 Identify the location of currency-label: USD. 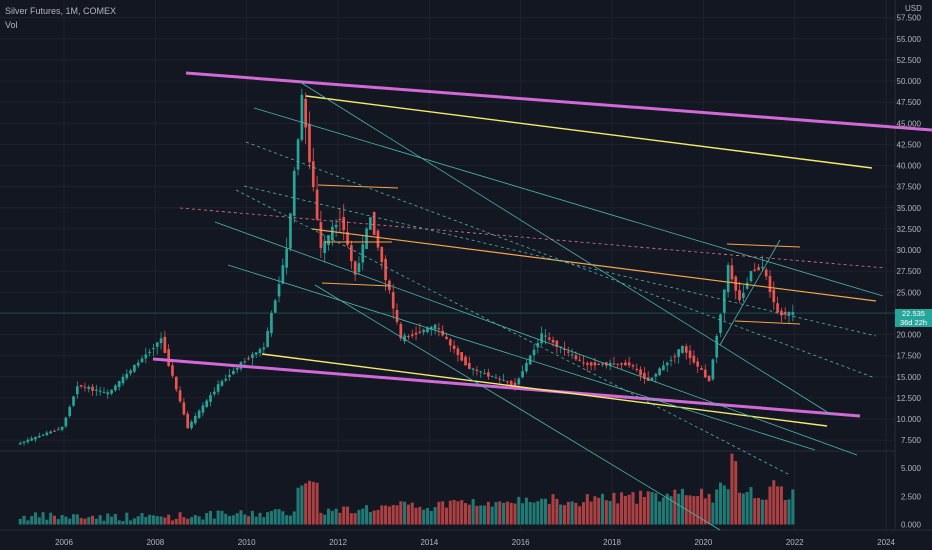
(913, 8).